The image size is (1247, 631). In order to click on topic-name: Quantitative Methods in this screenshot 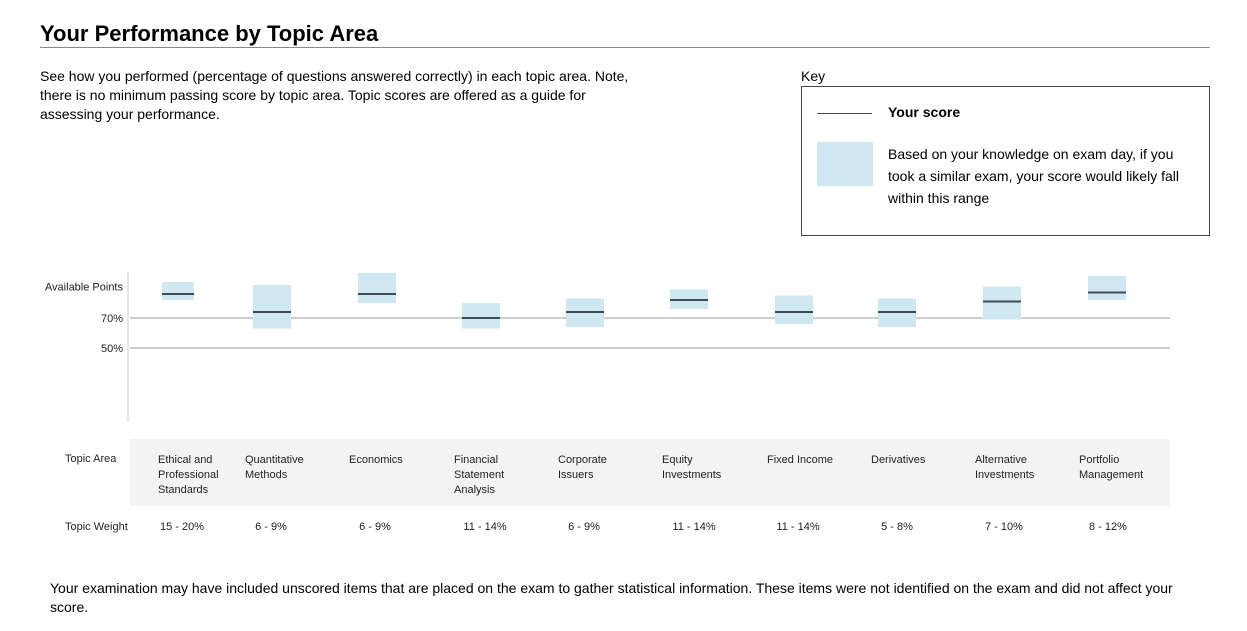, I will do `click(274, 467)`.